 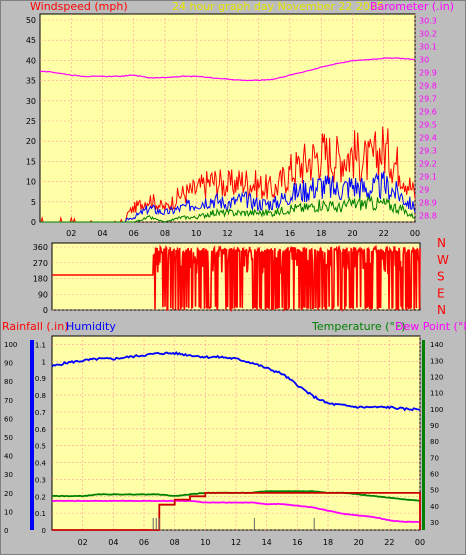 What do you see at coordinates (436, 361) in the screenshot?
I see `temperature-tick-label: 130` at bounding box center [436, 361].